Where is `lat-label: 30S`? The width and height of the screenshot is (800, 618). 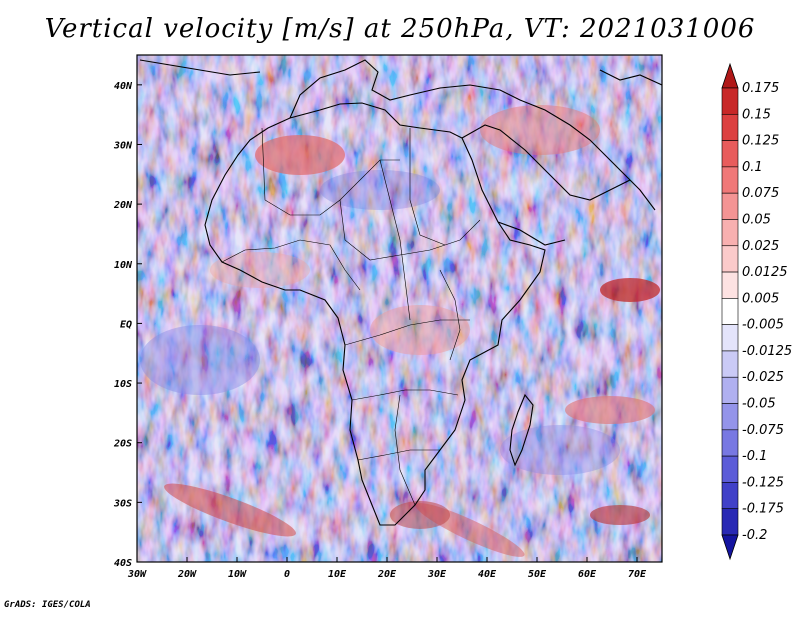
lat-label: 30S is located at coordinates (122, 503).